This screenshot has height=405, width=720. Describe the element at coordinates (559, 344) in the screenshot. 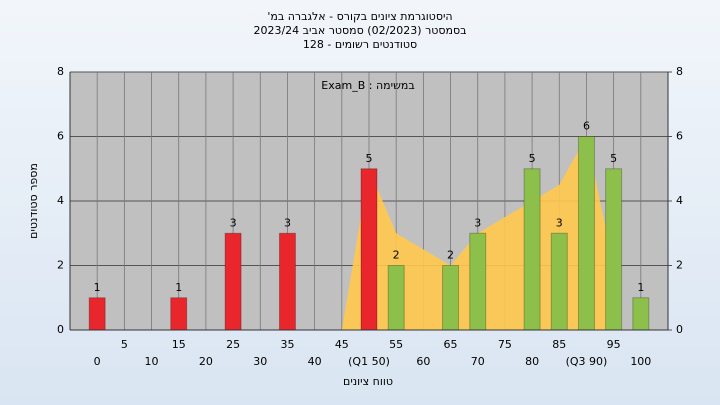

I see `x-tick-label: 85` at that location.